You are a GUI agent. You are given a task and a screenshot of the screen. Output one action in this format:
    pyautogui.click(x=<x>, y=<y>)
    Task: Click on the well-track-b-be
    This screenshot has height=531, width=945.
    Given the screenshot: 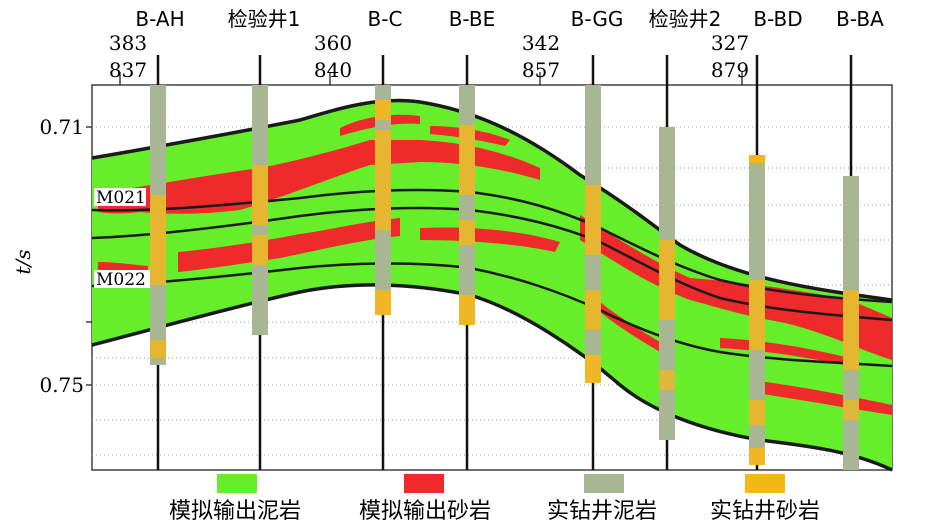 What is the action you would take?
    pyautogui.click(x=467, y=262)
    